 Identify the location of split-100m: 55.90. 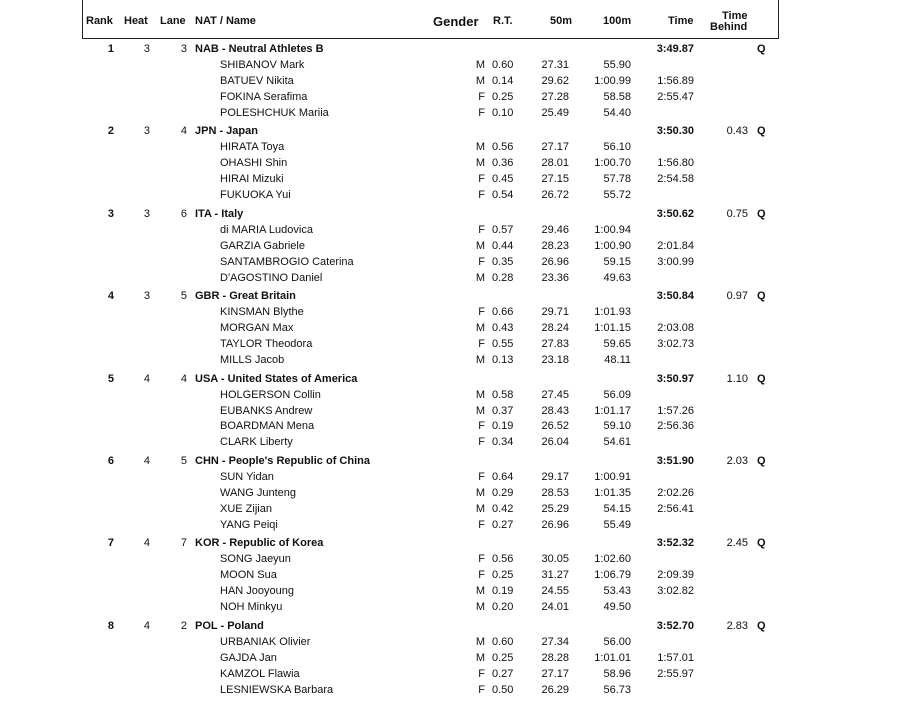
(617, 65).